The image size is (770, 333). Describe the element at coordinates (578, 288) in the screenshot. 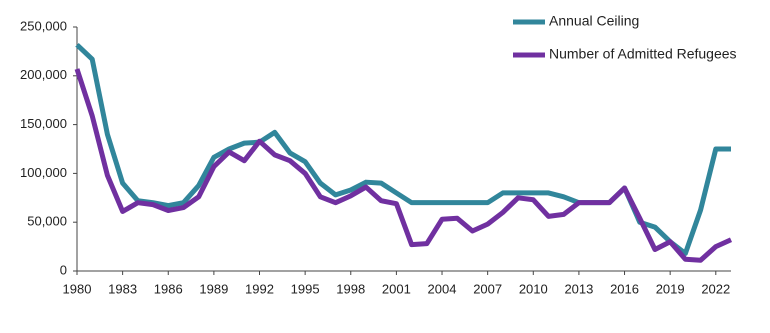

I see `x-tick-label: 2013` at that location.